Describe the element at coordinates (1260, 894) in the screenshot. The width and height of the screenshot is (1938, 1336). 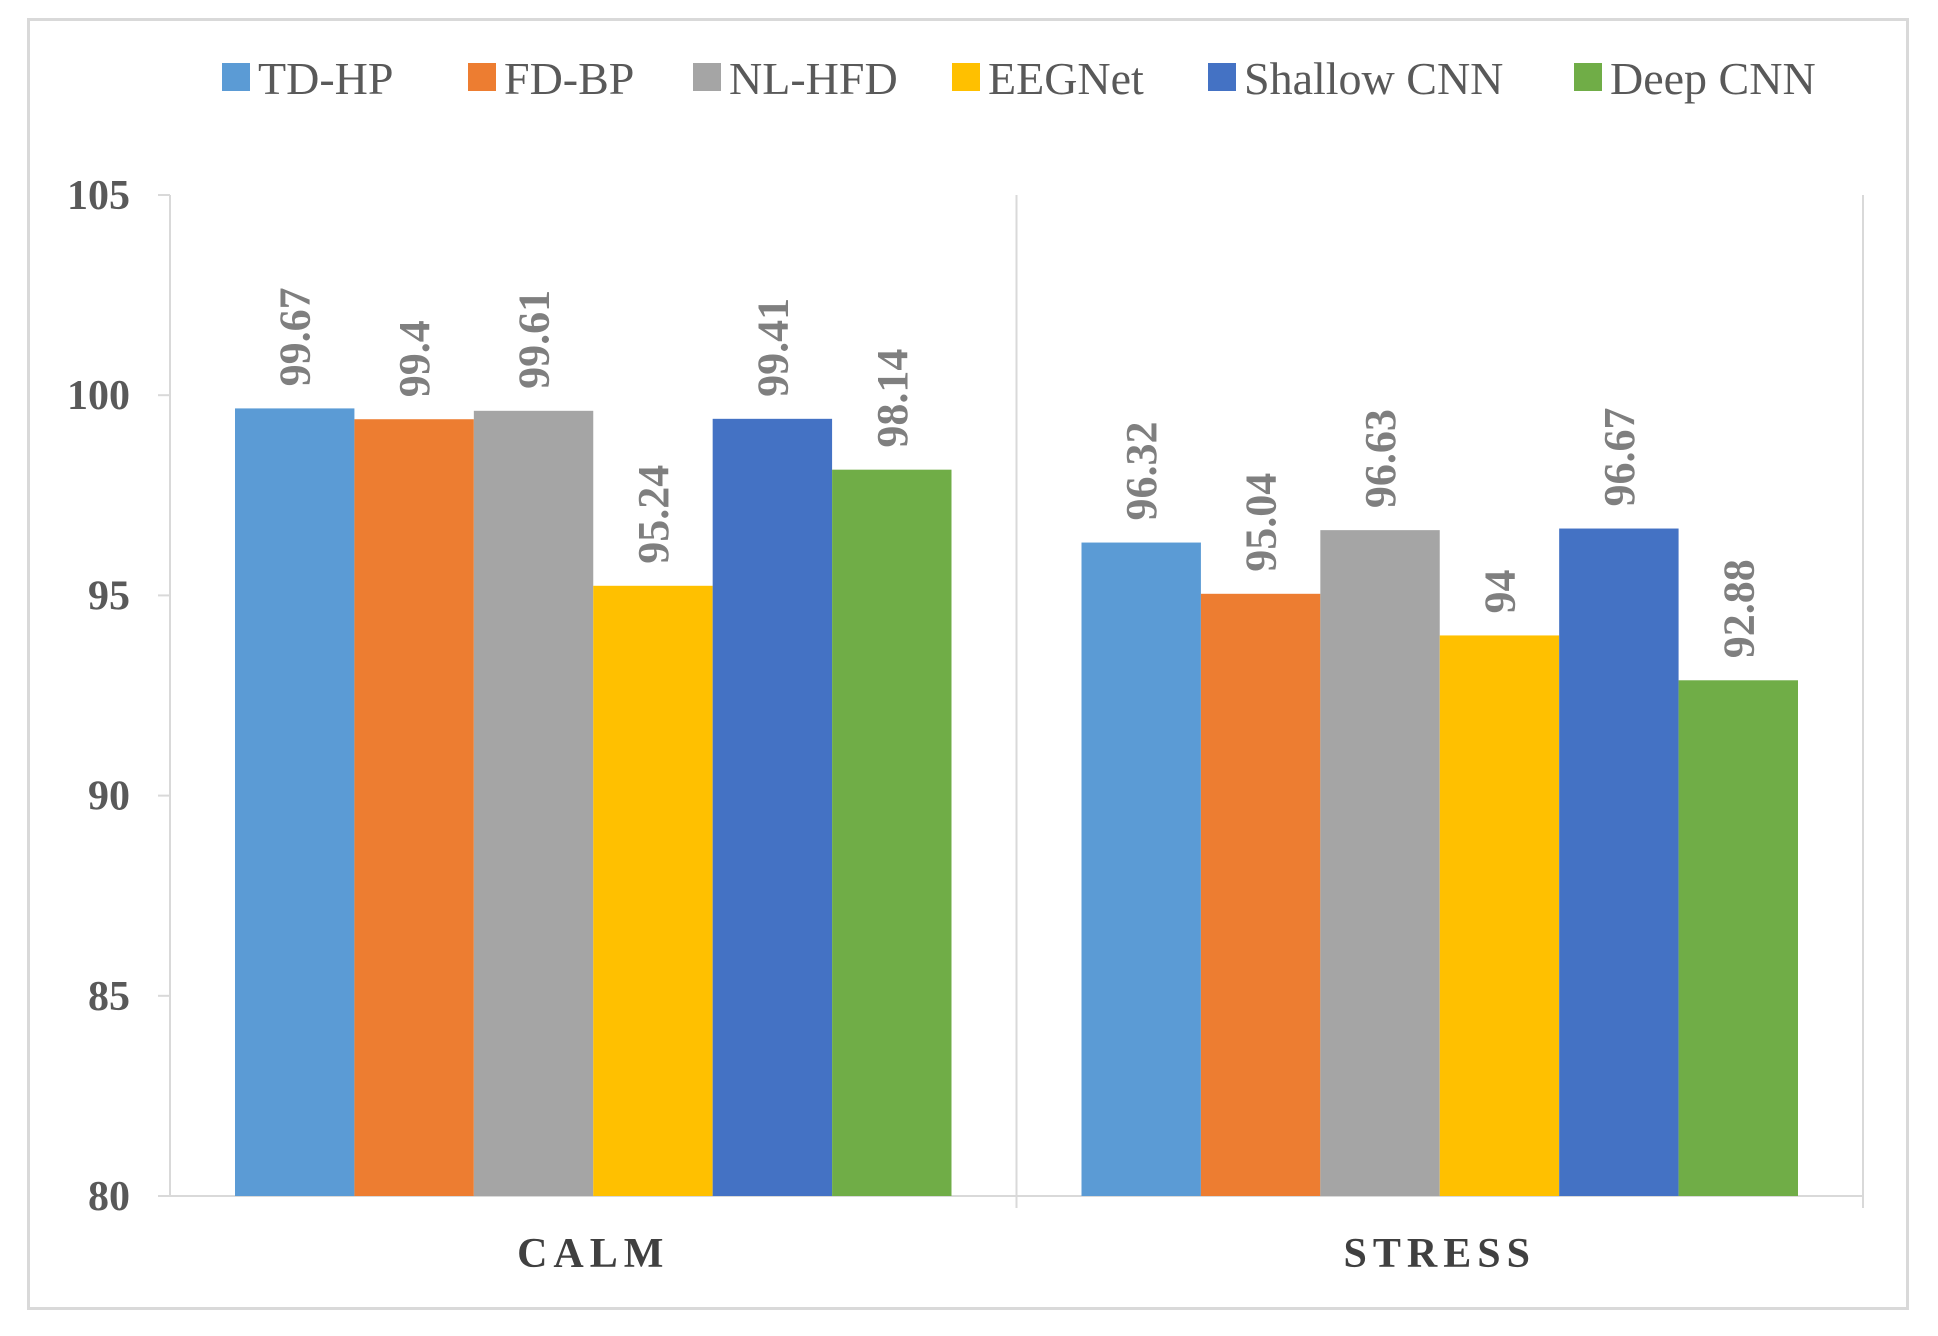
I see `bar-fd-bp-stress` at that location.